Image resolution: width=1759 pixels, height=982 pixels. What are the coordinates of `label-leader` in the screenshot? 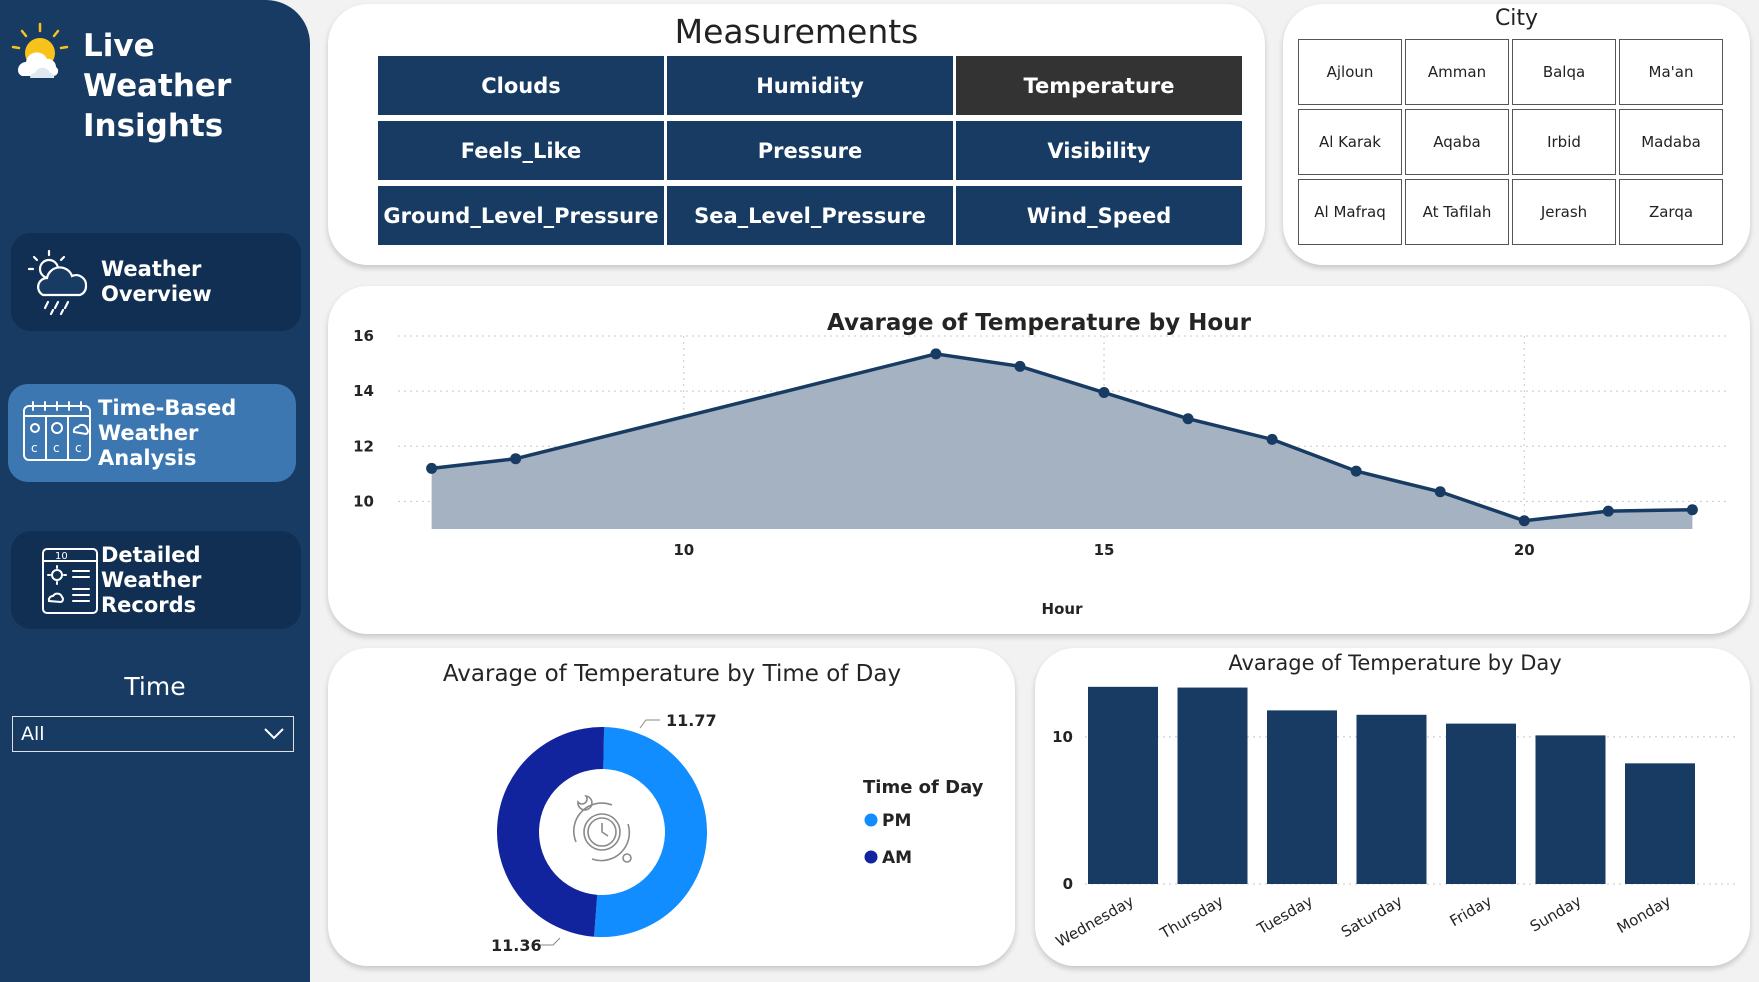 It's located at (649, 724).